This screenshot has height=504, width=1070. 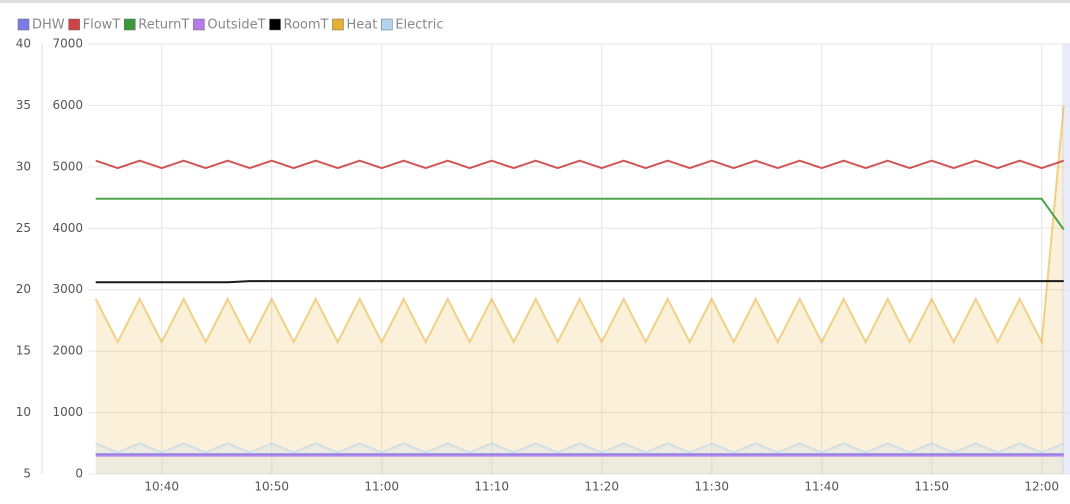 I want to click on x-tick-label: 10:50, so click(x=271, y=487).